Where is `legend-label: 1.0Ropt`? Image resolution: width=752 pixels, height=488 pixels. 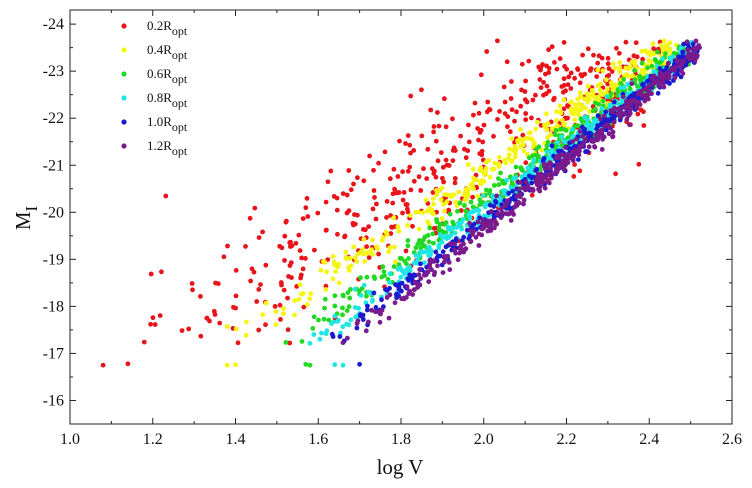 legend-label: 1.0Ropt is located at coordinates (167, 124).